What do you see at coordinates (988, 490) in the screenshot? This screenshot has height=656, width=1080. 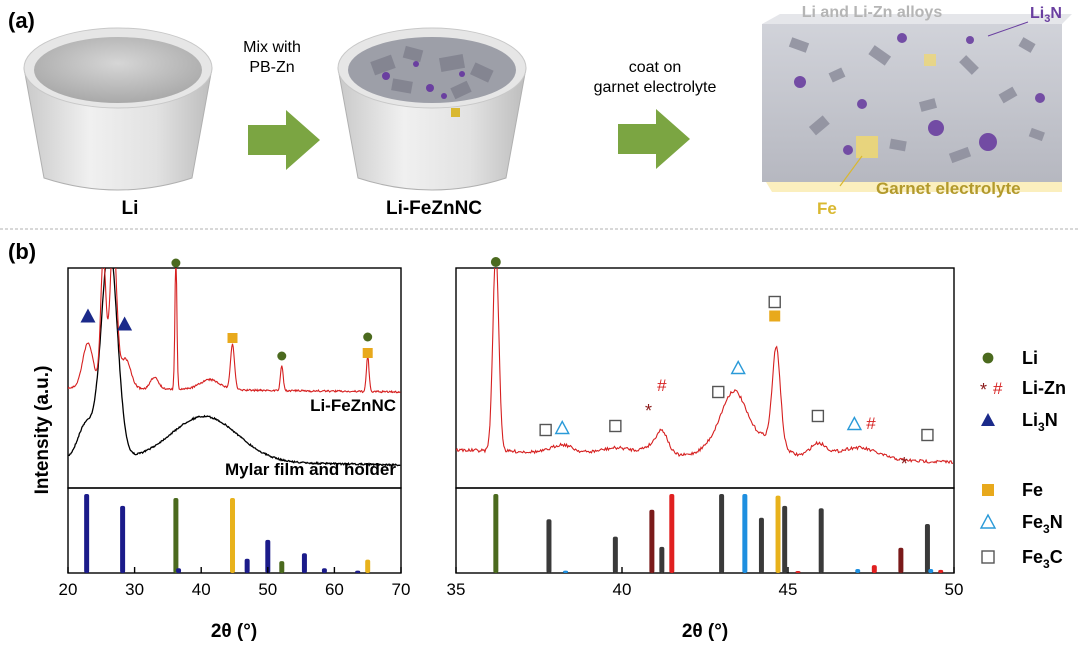 I see `legend-icon-square-filled` at bounding box center [988, 490].